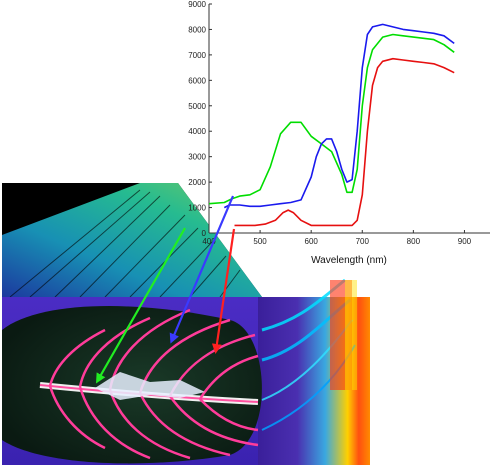 This screenshot has width=501, height=465. What do you see at coordinates (349, 260) in the screenshot?
I see `x-axis-label: Wavelength (nm)` at bounding box center [349, 260].